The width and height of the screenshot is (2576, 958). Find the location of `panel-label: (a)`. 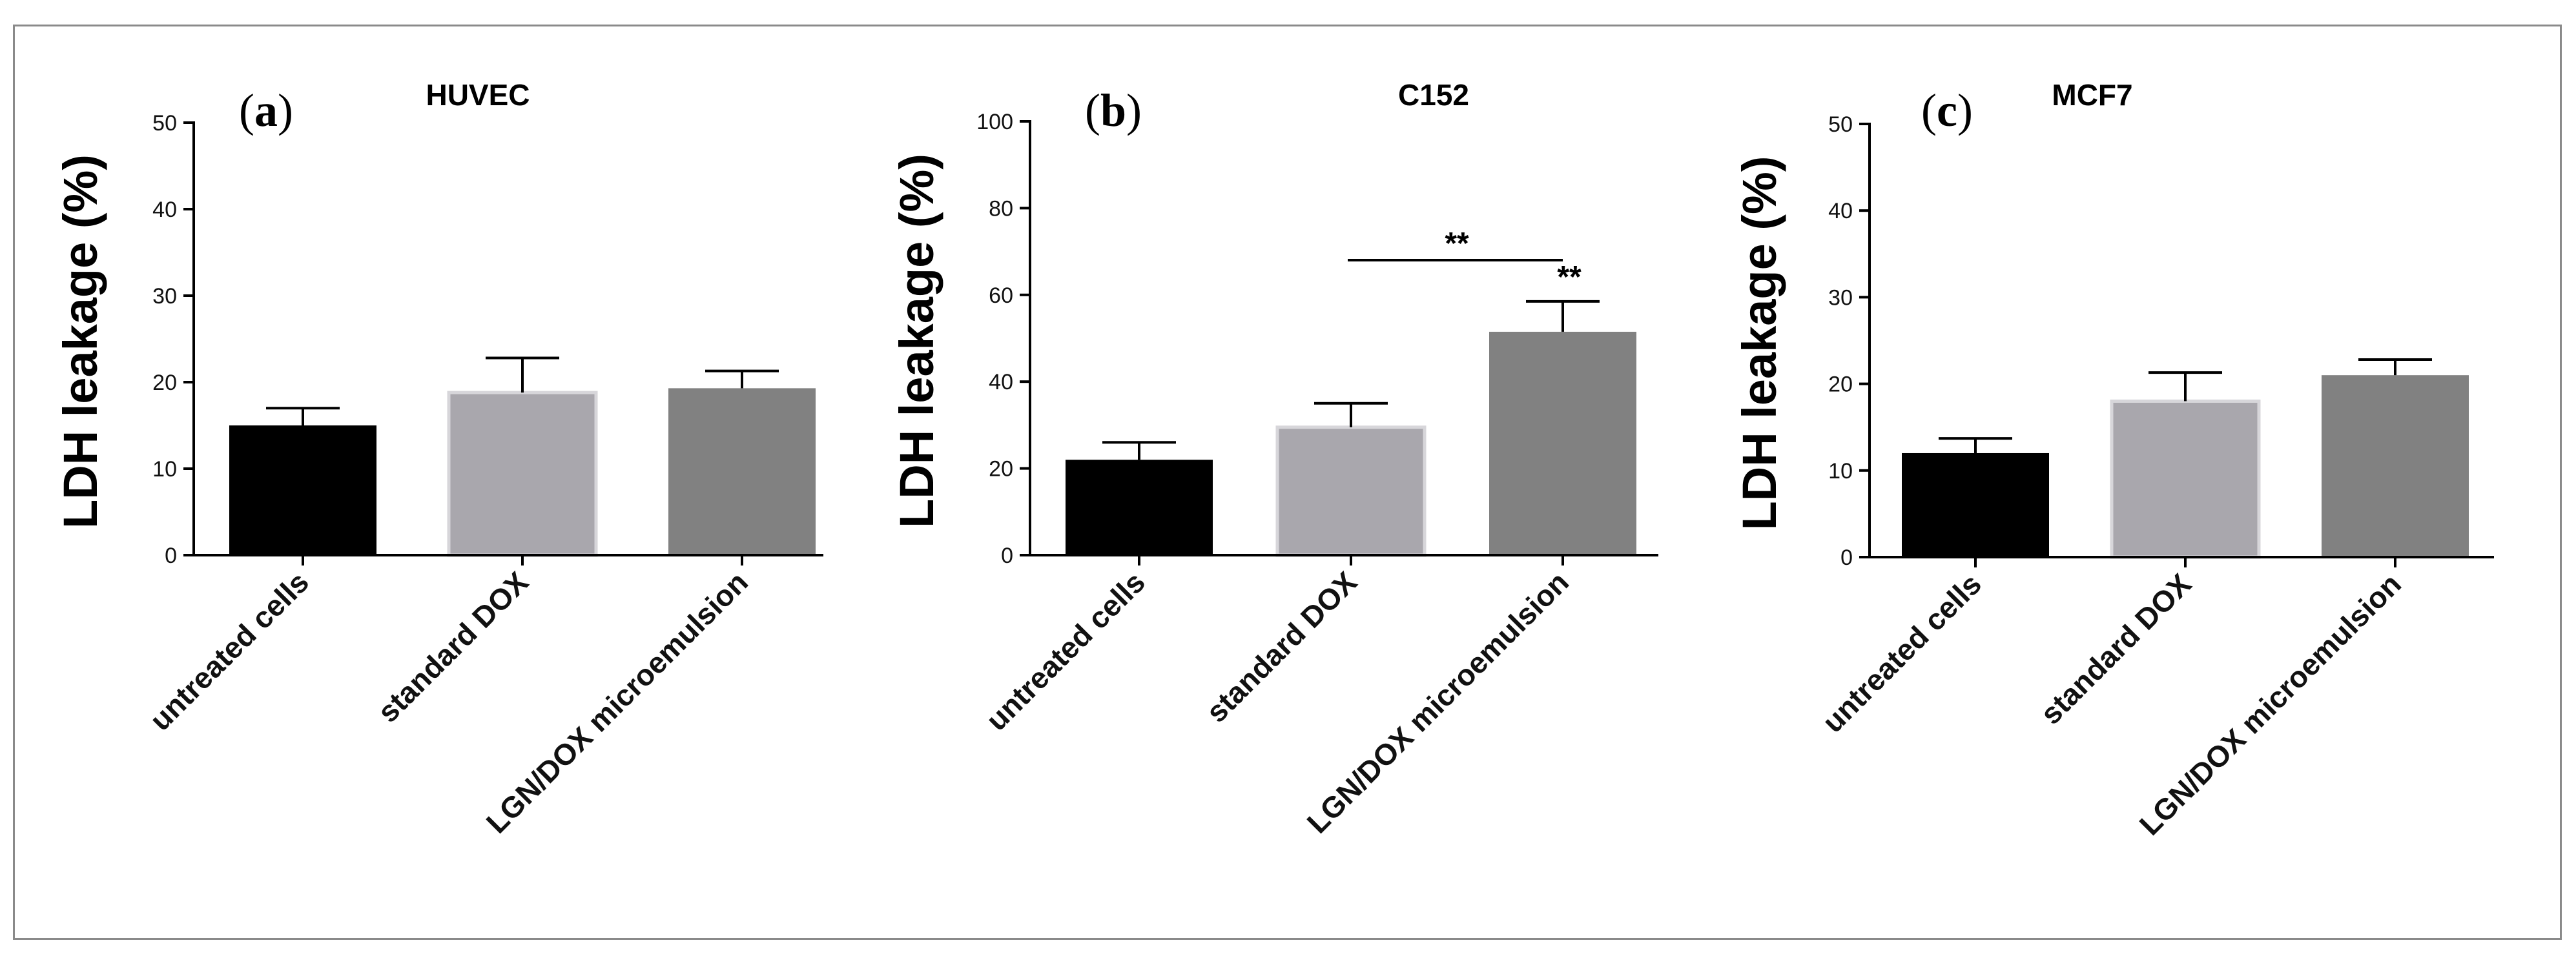

panel-label: (a) is located at coordinates (266, 110).